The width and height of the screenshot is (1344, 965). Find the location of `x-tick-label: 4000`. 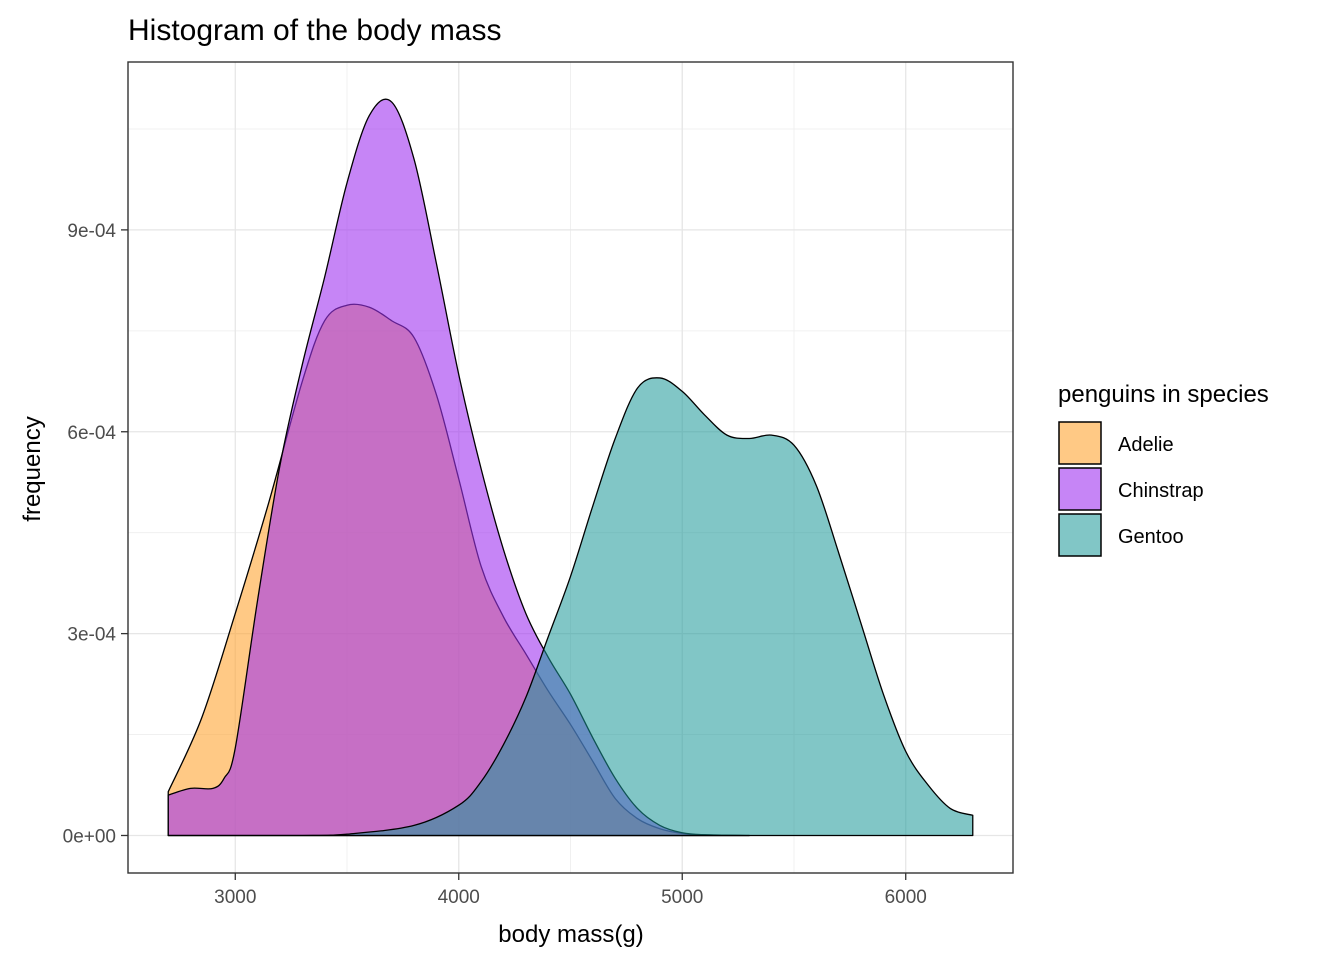

x-tick-label: 4000 is located at coordinates (459, 897).